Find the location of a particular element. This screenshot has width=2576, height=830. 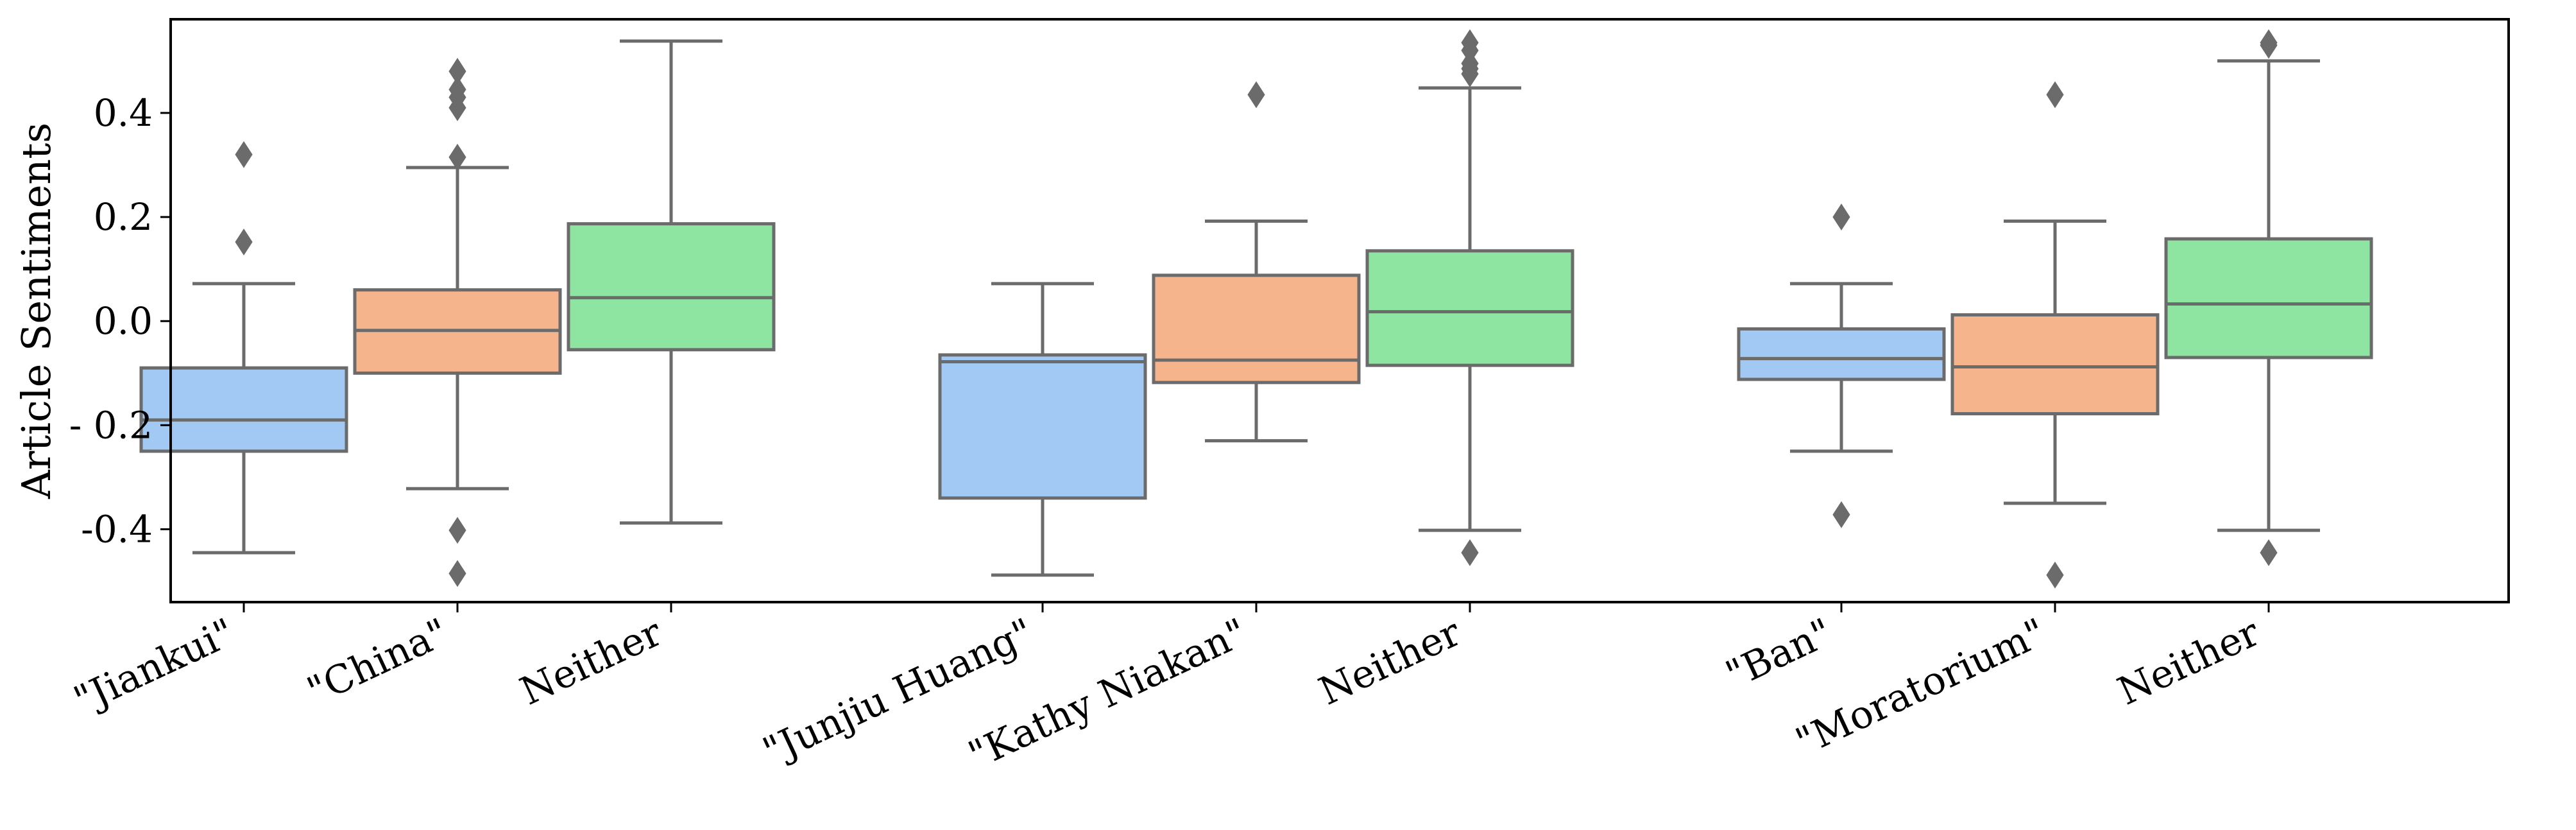

x-category-label: "China" is located at coordinates (378, 662).